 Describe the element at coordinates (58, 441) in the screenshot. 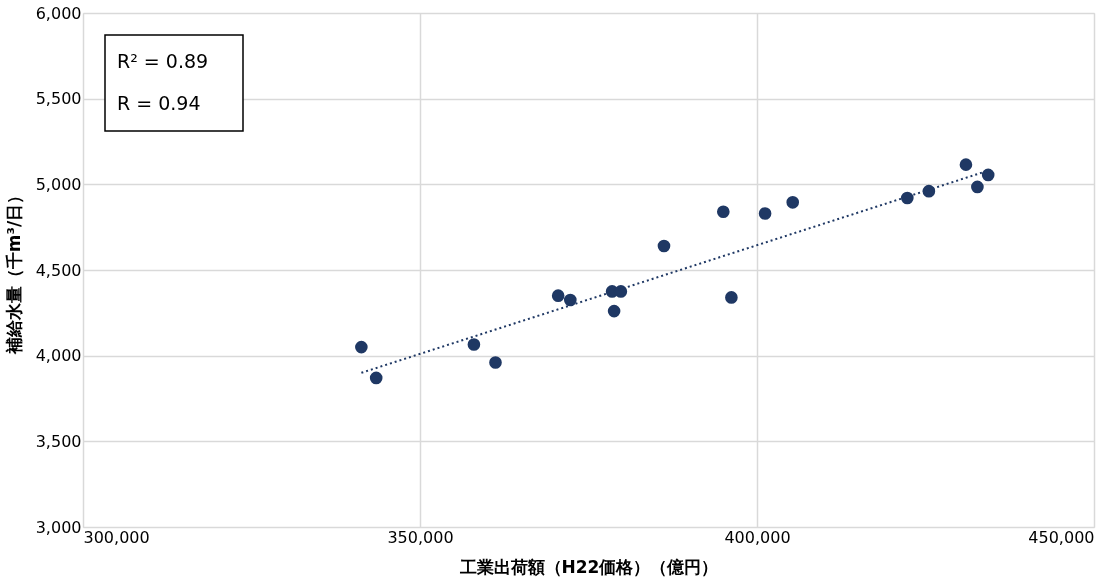

I see `y-tick-label: 3,500` at that location.